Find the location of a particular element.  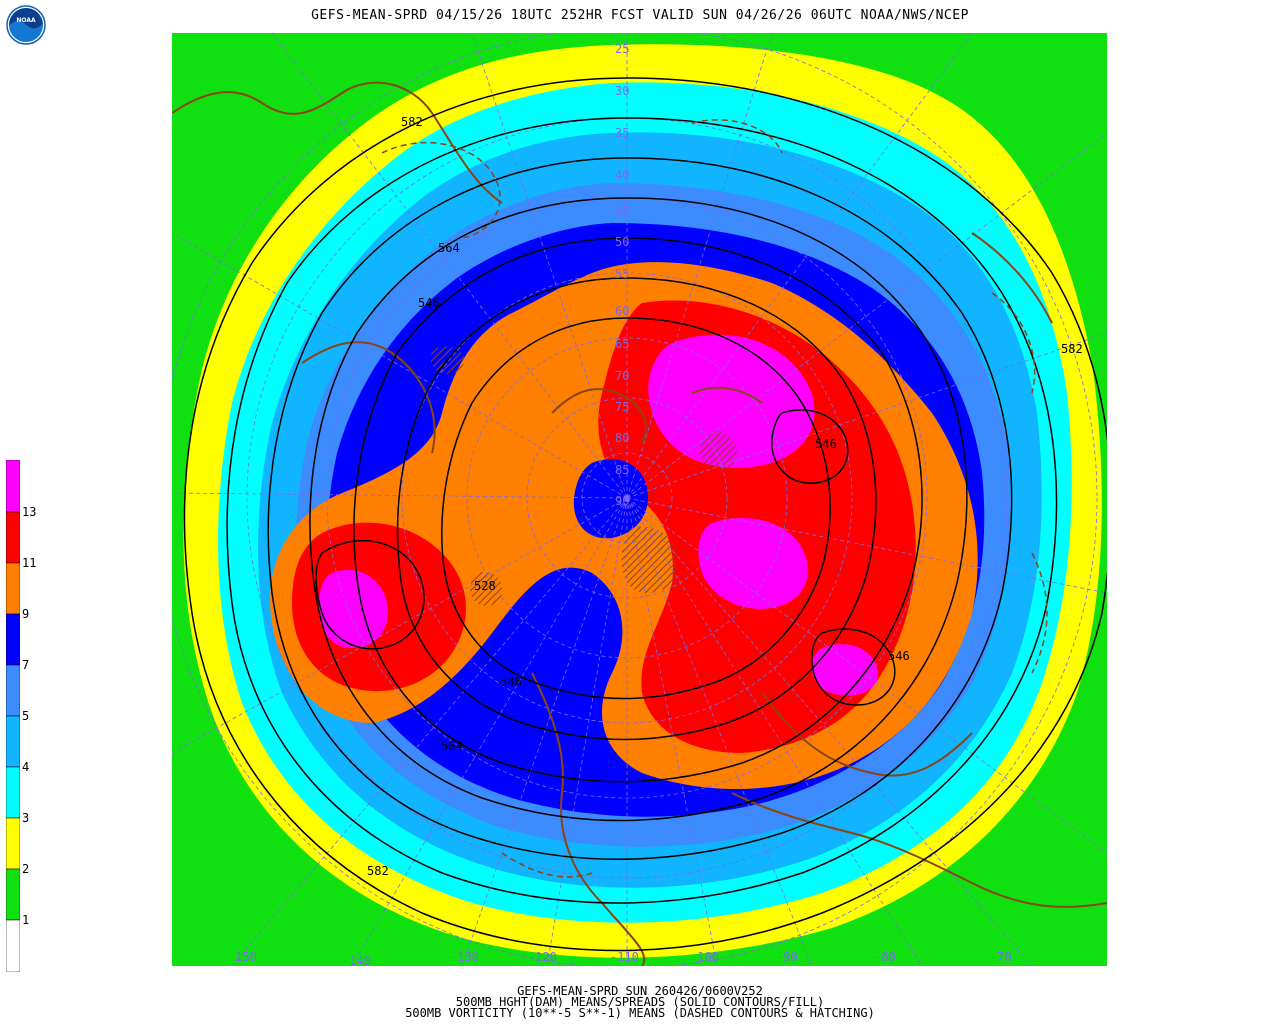

spread-colorbar is located at coordinates (13, 716).